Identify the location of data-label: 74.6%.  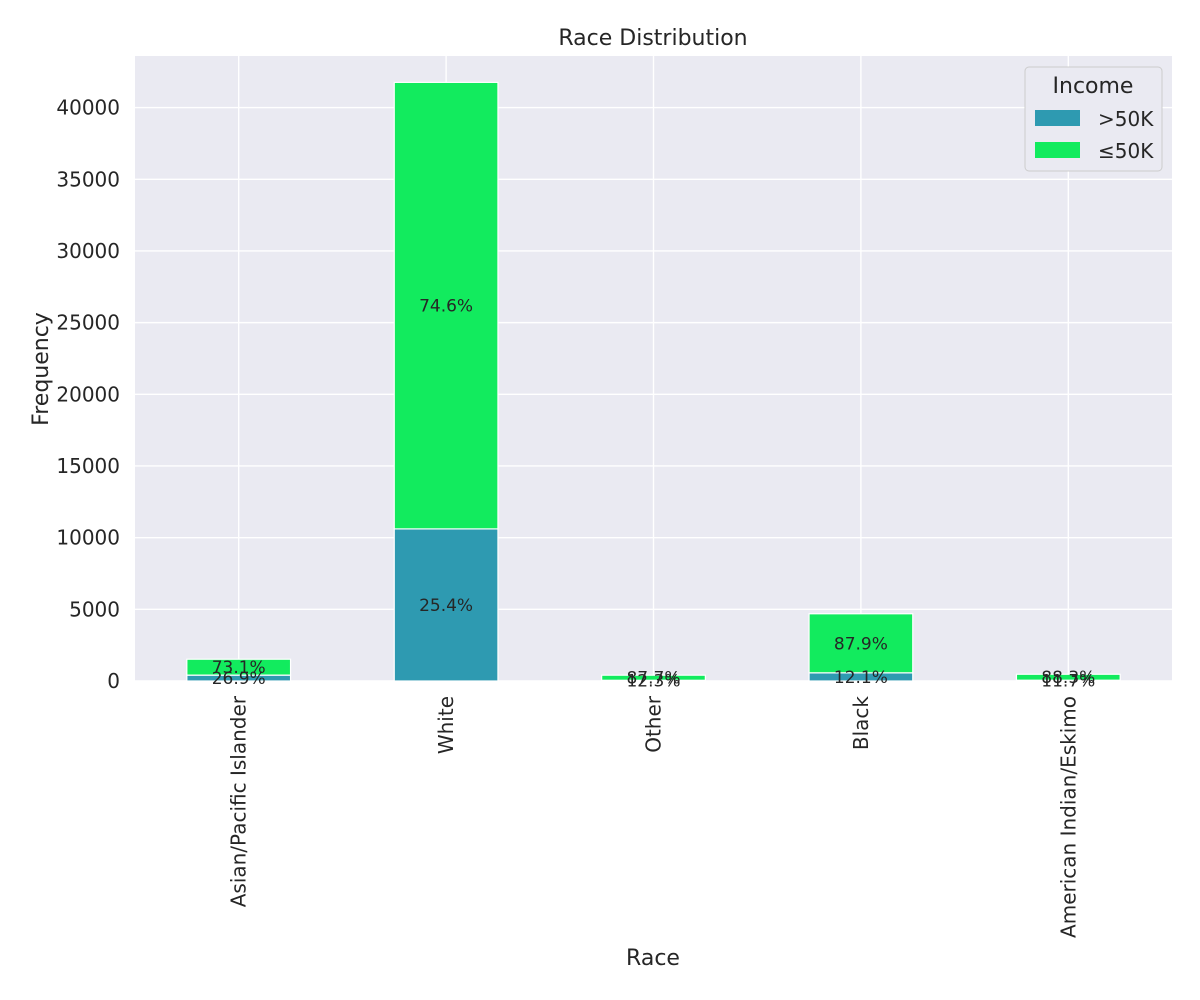
(446, 307).